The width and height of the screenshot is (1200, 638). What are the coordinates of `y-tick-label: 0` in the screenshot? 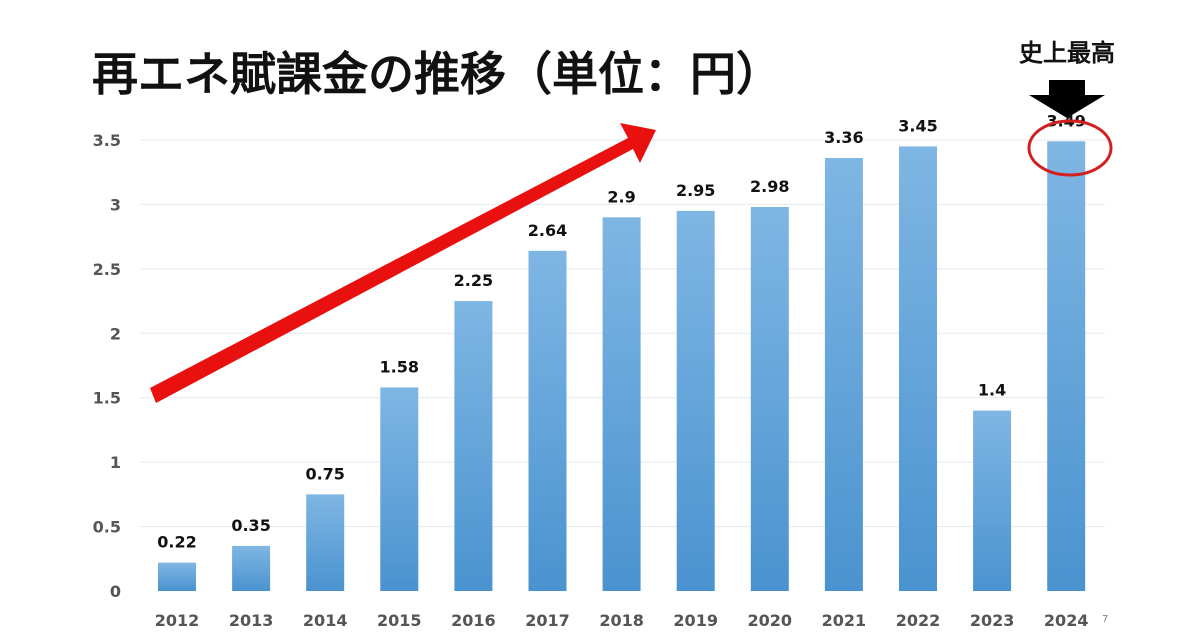 It's located at (115, 591).